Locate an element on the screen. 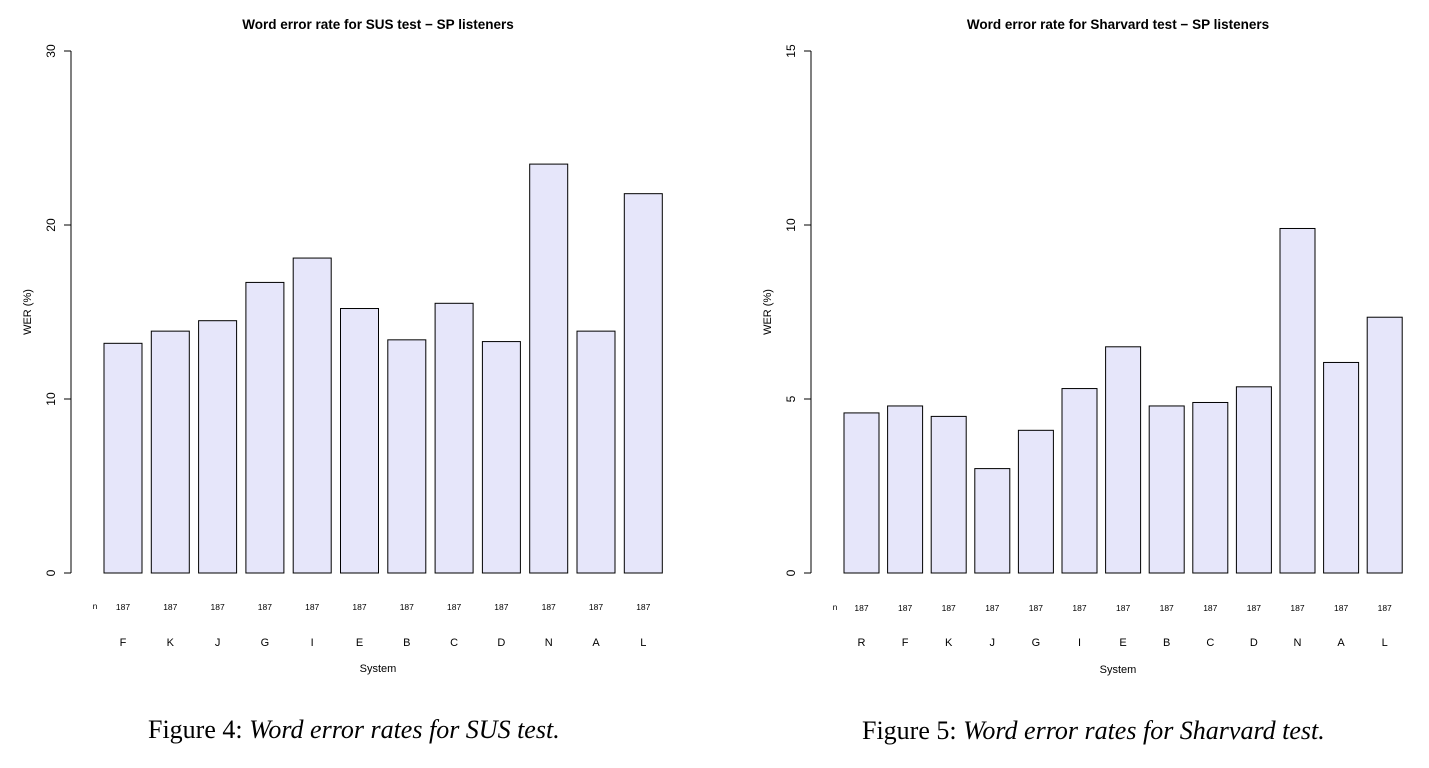 The height and width of the screenshot is (768, 1429). y-tick-label: 5 is located at coordinates (791, 398).